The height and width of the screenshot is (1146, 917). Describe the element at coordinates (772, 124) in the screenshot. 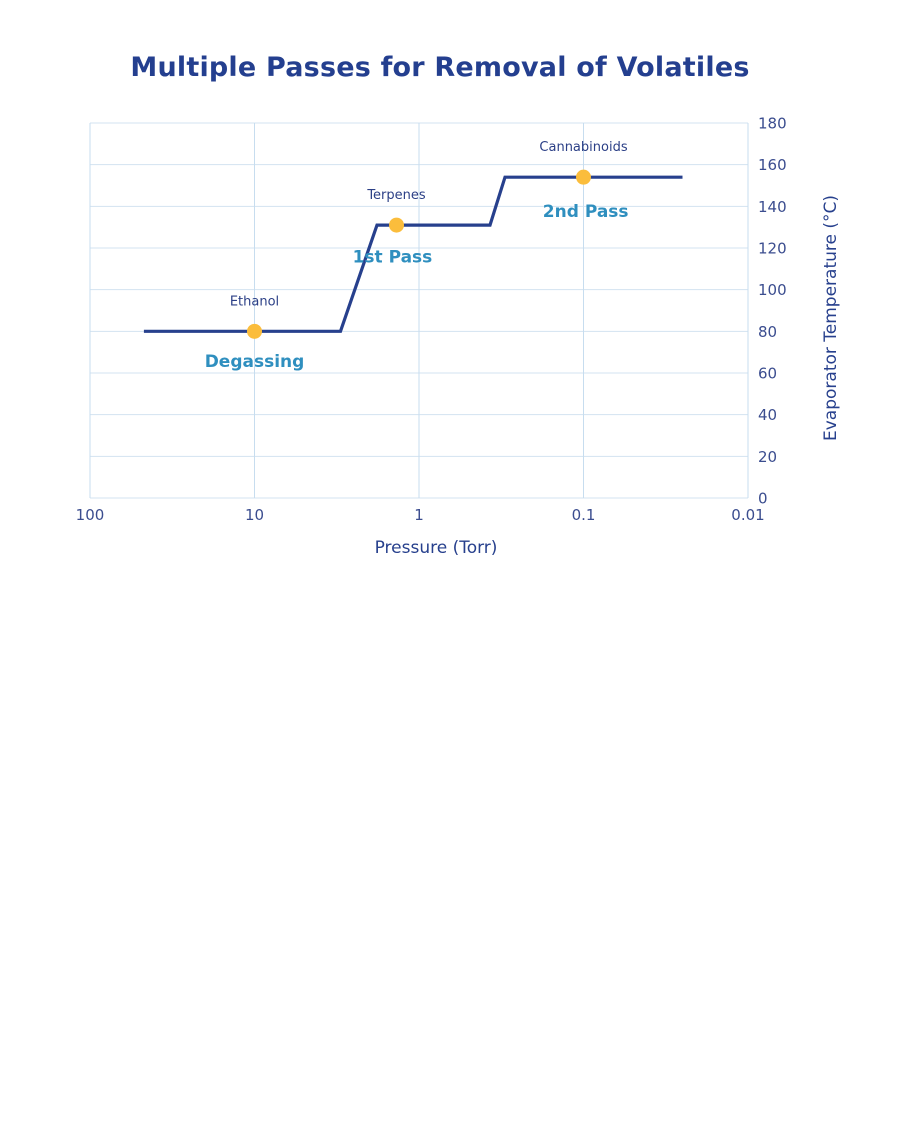

I see `y-tick-label: 180` at that location.